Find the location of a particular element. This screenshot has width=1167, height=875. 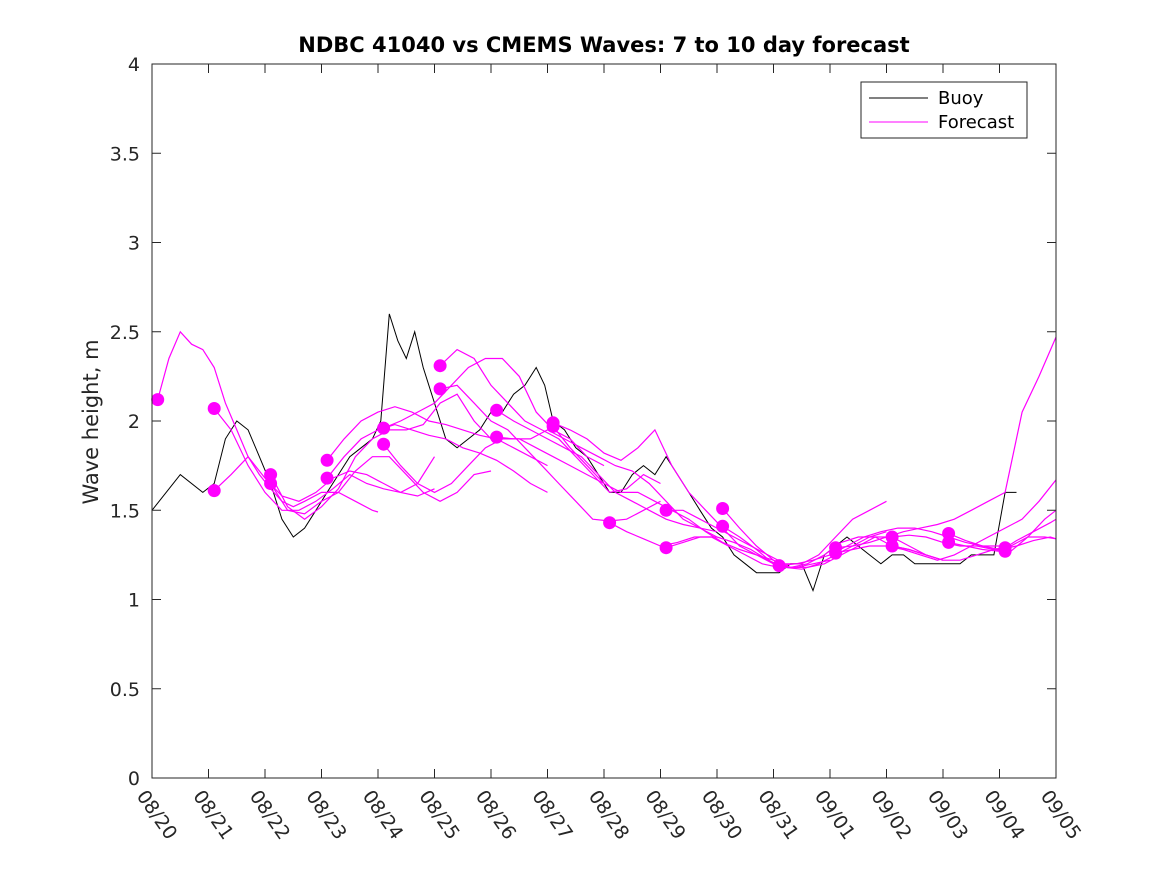

legend-box is located at coordinates (944, 110).